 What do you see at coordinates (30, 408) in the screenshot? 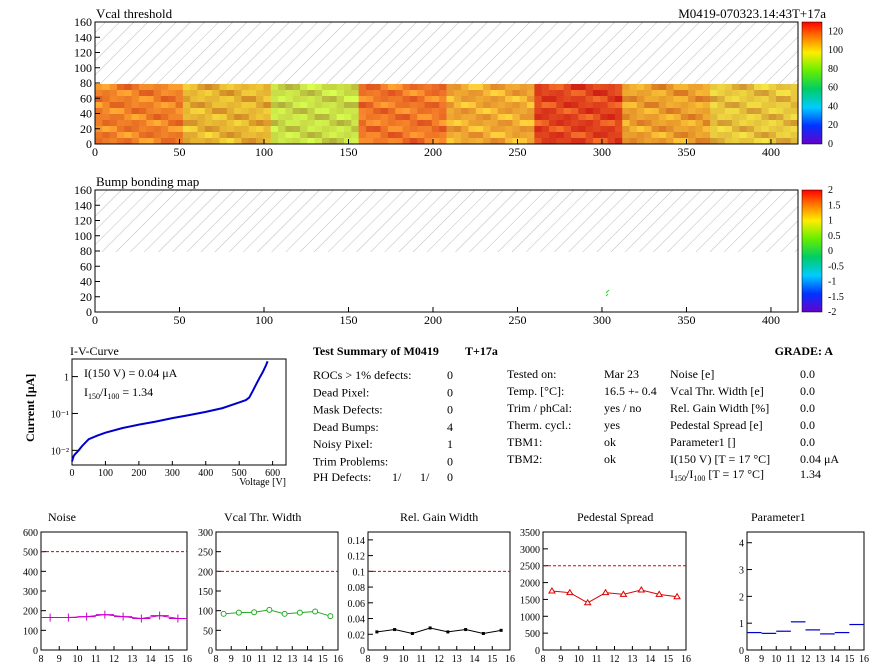
I see `iv-ylabel: Current [μA]` at bounding box center [30, 408].